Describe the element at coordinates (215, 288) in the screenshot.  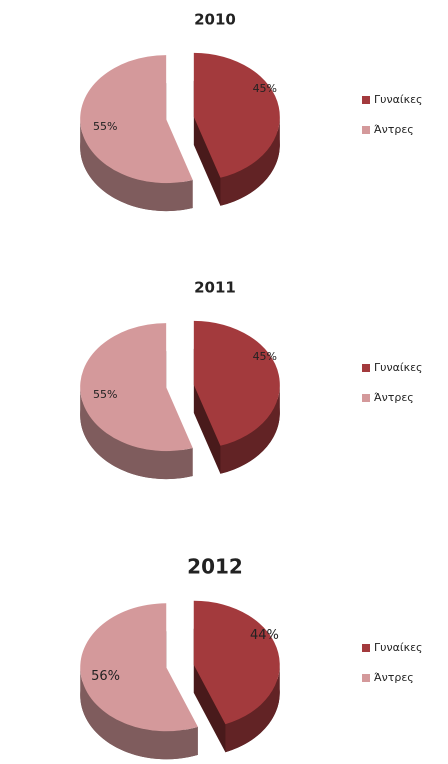
I see `chart-title: 2011` at that location.